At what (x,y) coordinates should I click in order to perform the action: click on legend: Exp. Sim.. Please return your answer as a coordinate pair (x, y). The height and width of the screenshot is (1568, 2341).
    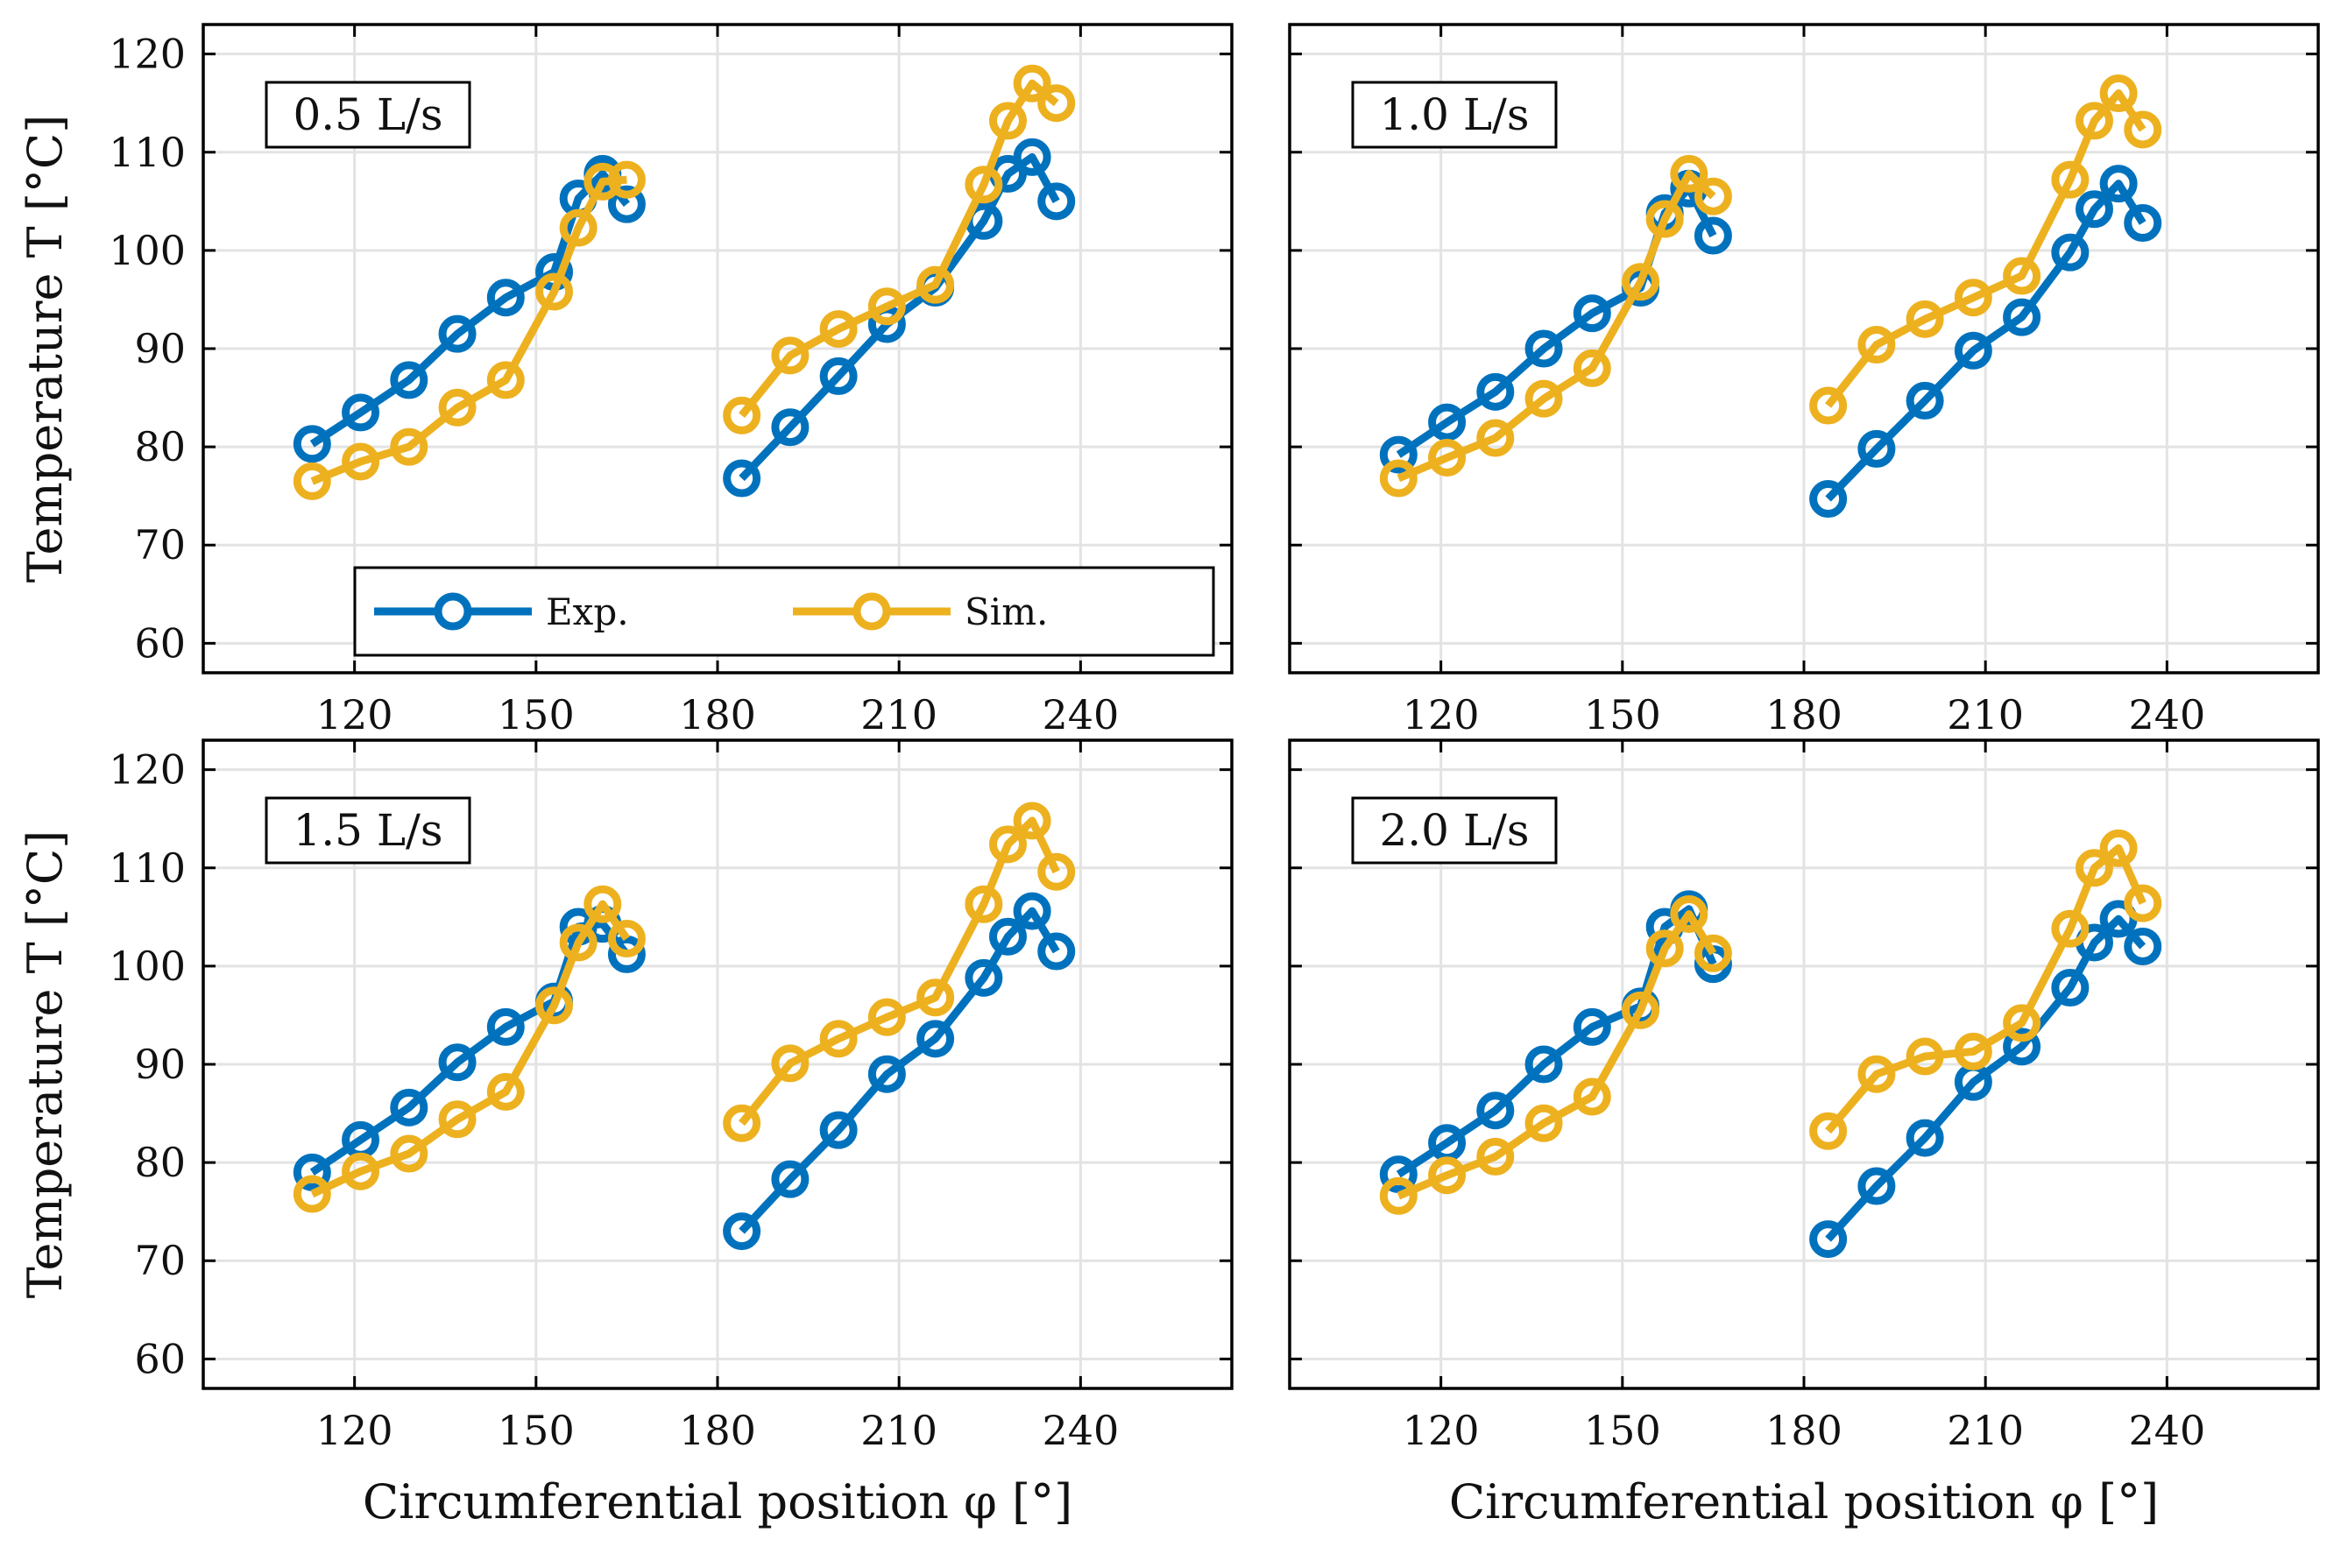
    Looking at the image, I should click on (784, 611).